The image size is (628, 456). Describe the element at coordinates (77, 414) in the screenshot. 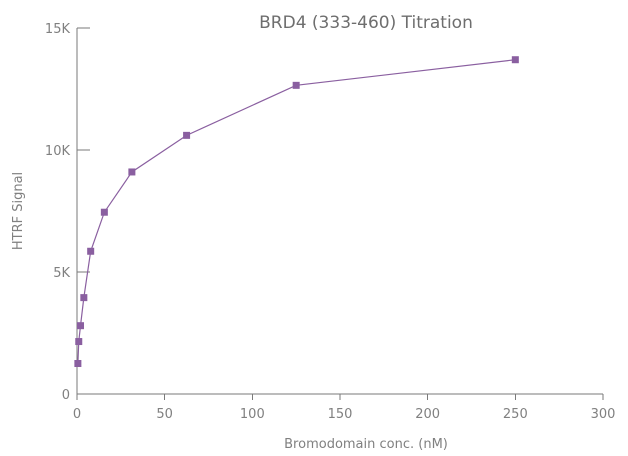

I see `x-tick-label: 0` at that location.